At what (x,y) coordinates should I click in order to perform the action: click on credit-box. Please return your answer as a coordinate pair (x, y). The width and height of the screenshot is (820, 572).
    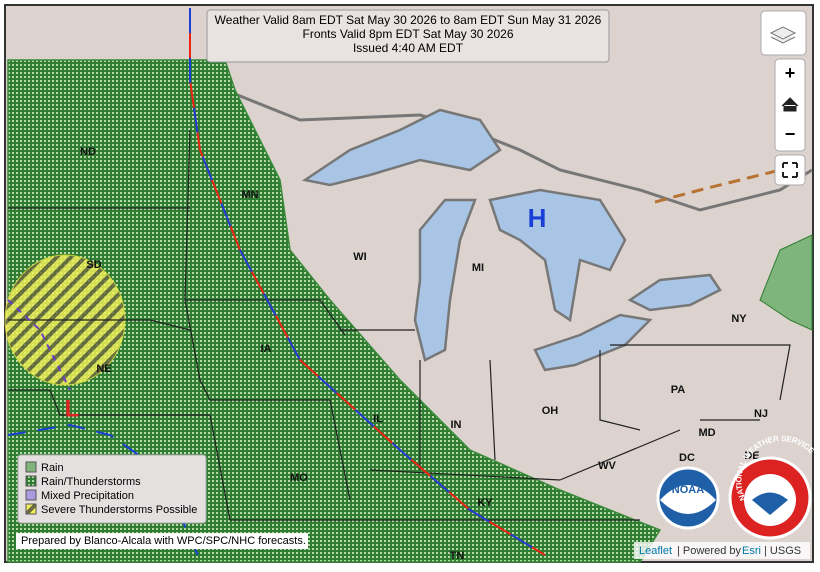
    Looking at the image, I should click on (162, 541).